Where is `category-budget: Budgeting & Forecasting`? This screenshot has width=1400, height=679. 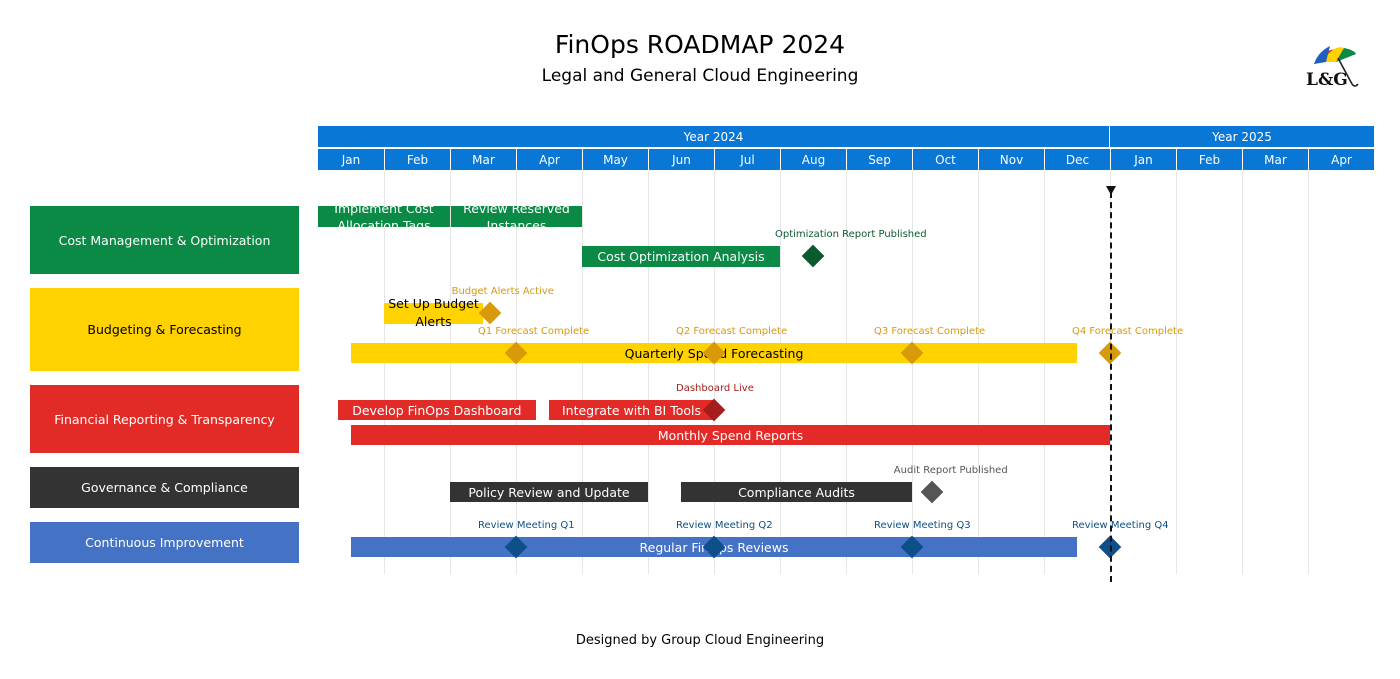 category-budget: Budgeting & Forecasting is located at coordinates (164, 329).